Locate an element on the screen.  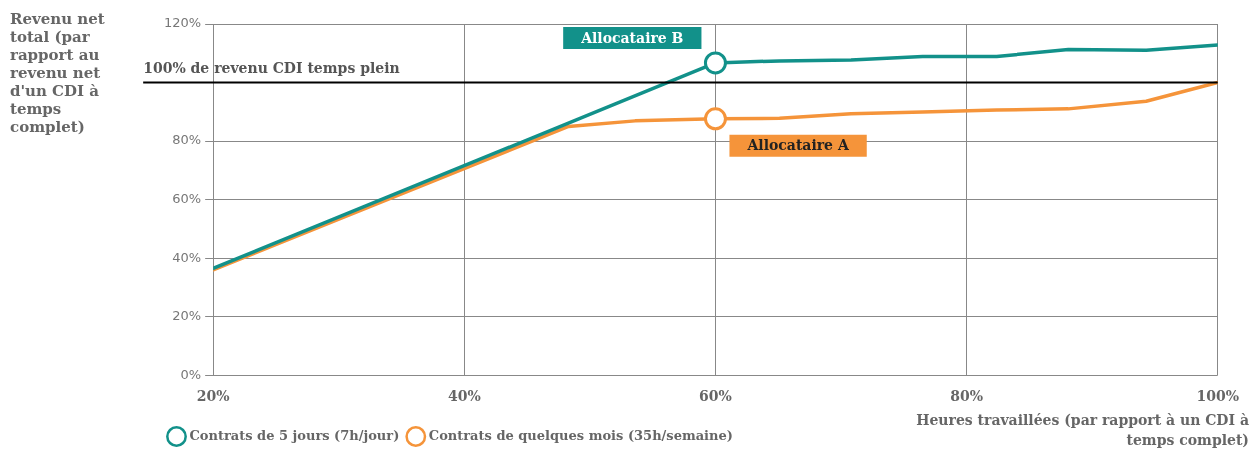
y-tick-label: 60% is located at coordinates (187, 198).